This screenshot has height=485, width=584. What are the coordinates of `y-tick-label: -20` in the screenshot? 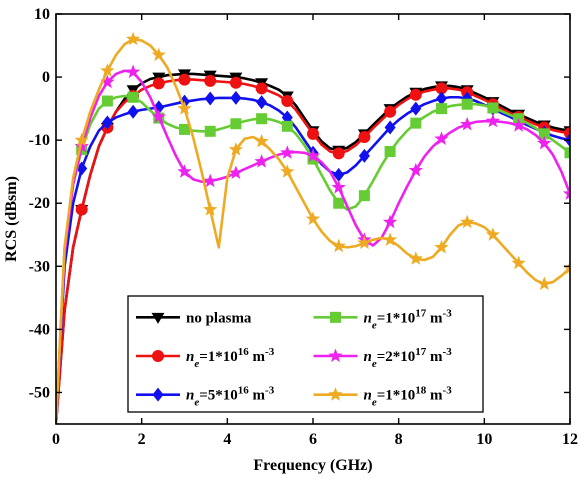 It's located at (39, 203).